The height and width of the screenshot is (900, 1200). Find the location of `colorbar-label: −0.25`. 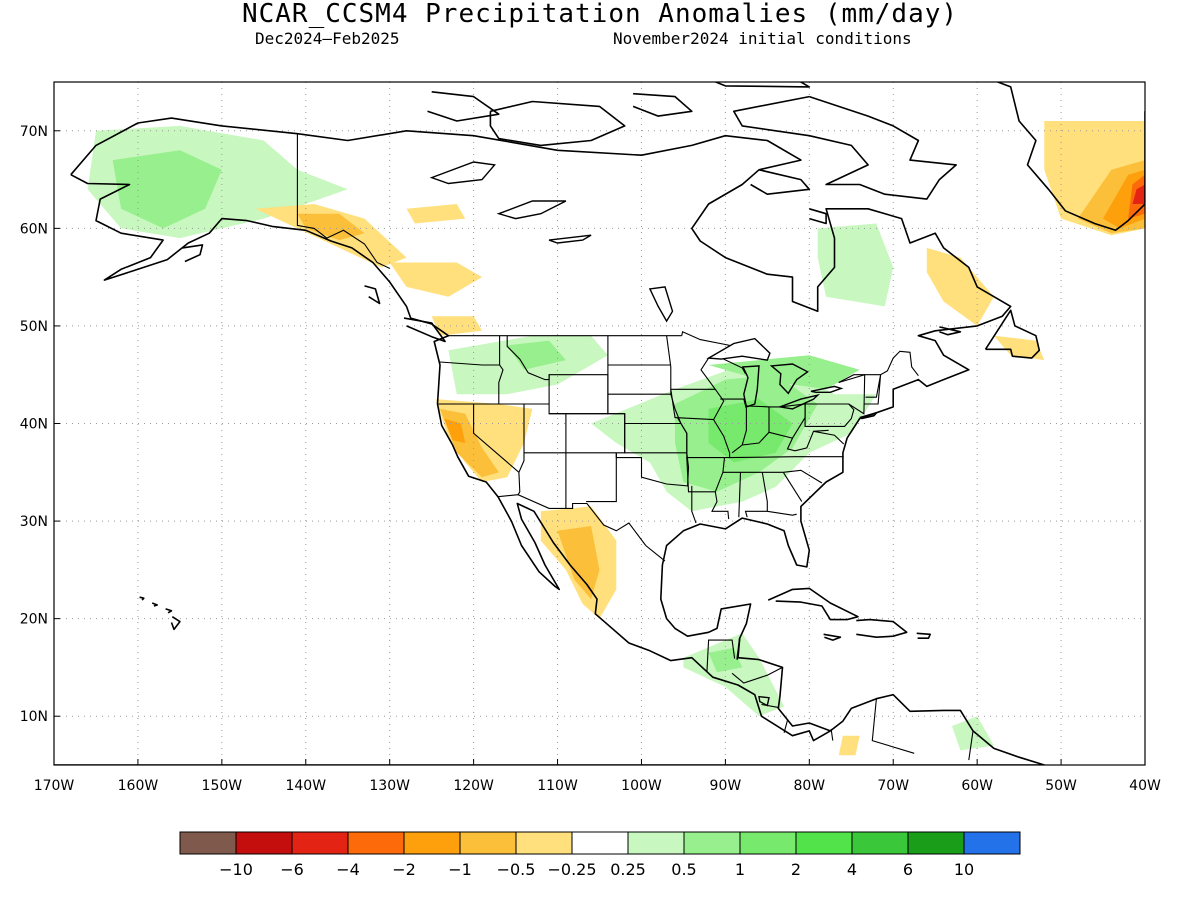

colorbar-label: −0.25 is located at coordinates (571, 869).